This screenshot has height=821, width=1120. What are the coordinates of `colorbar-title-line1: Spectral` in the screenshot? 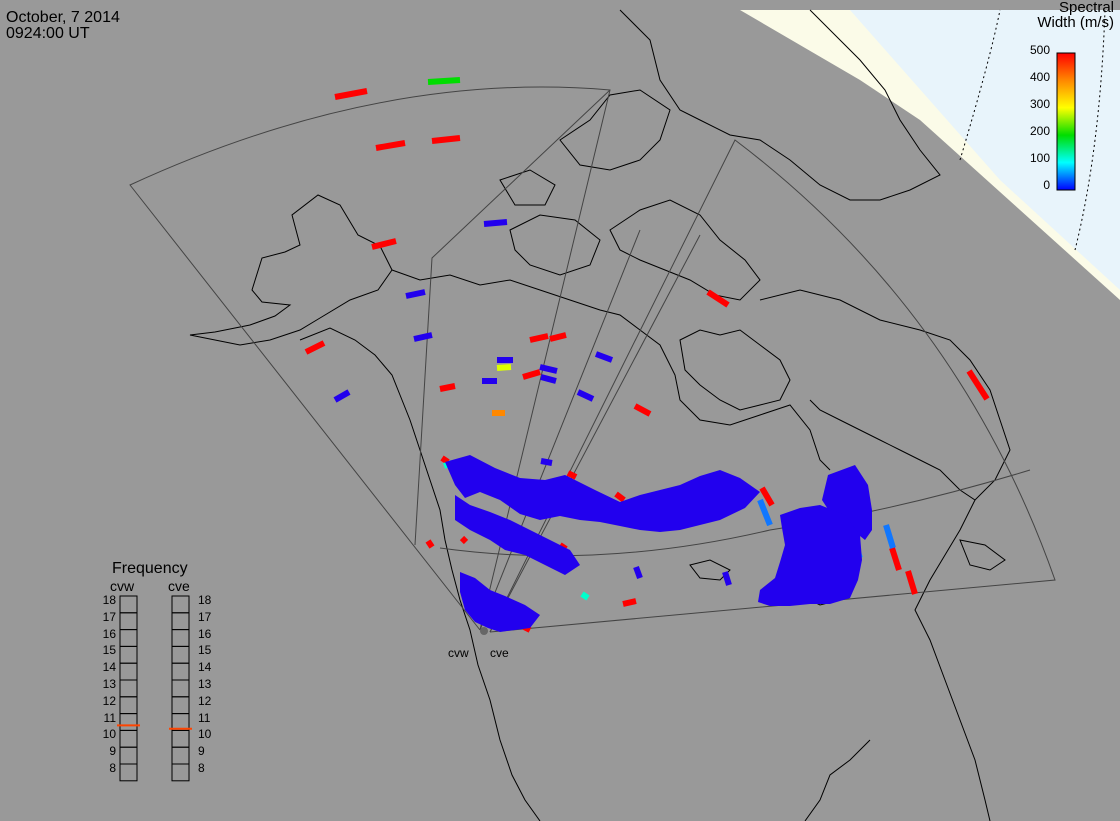 It's located at (1086, 8).